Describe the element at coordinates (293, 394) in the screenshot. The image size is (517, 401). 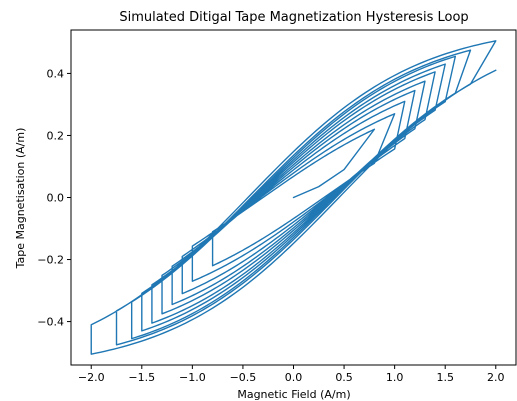
I see `x-axis-label: Magnetic Field (A/m)` at that location.